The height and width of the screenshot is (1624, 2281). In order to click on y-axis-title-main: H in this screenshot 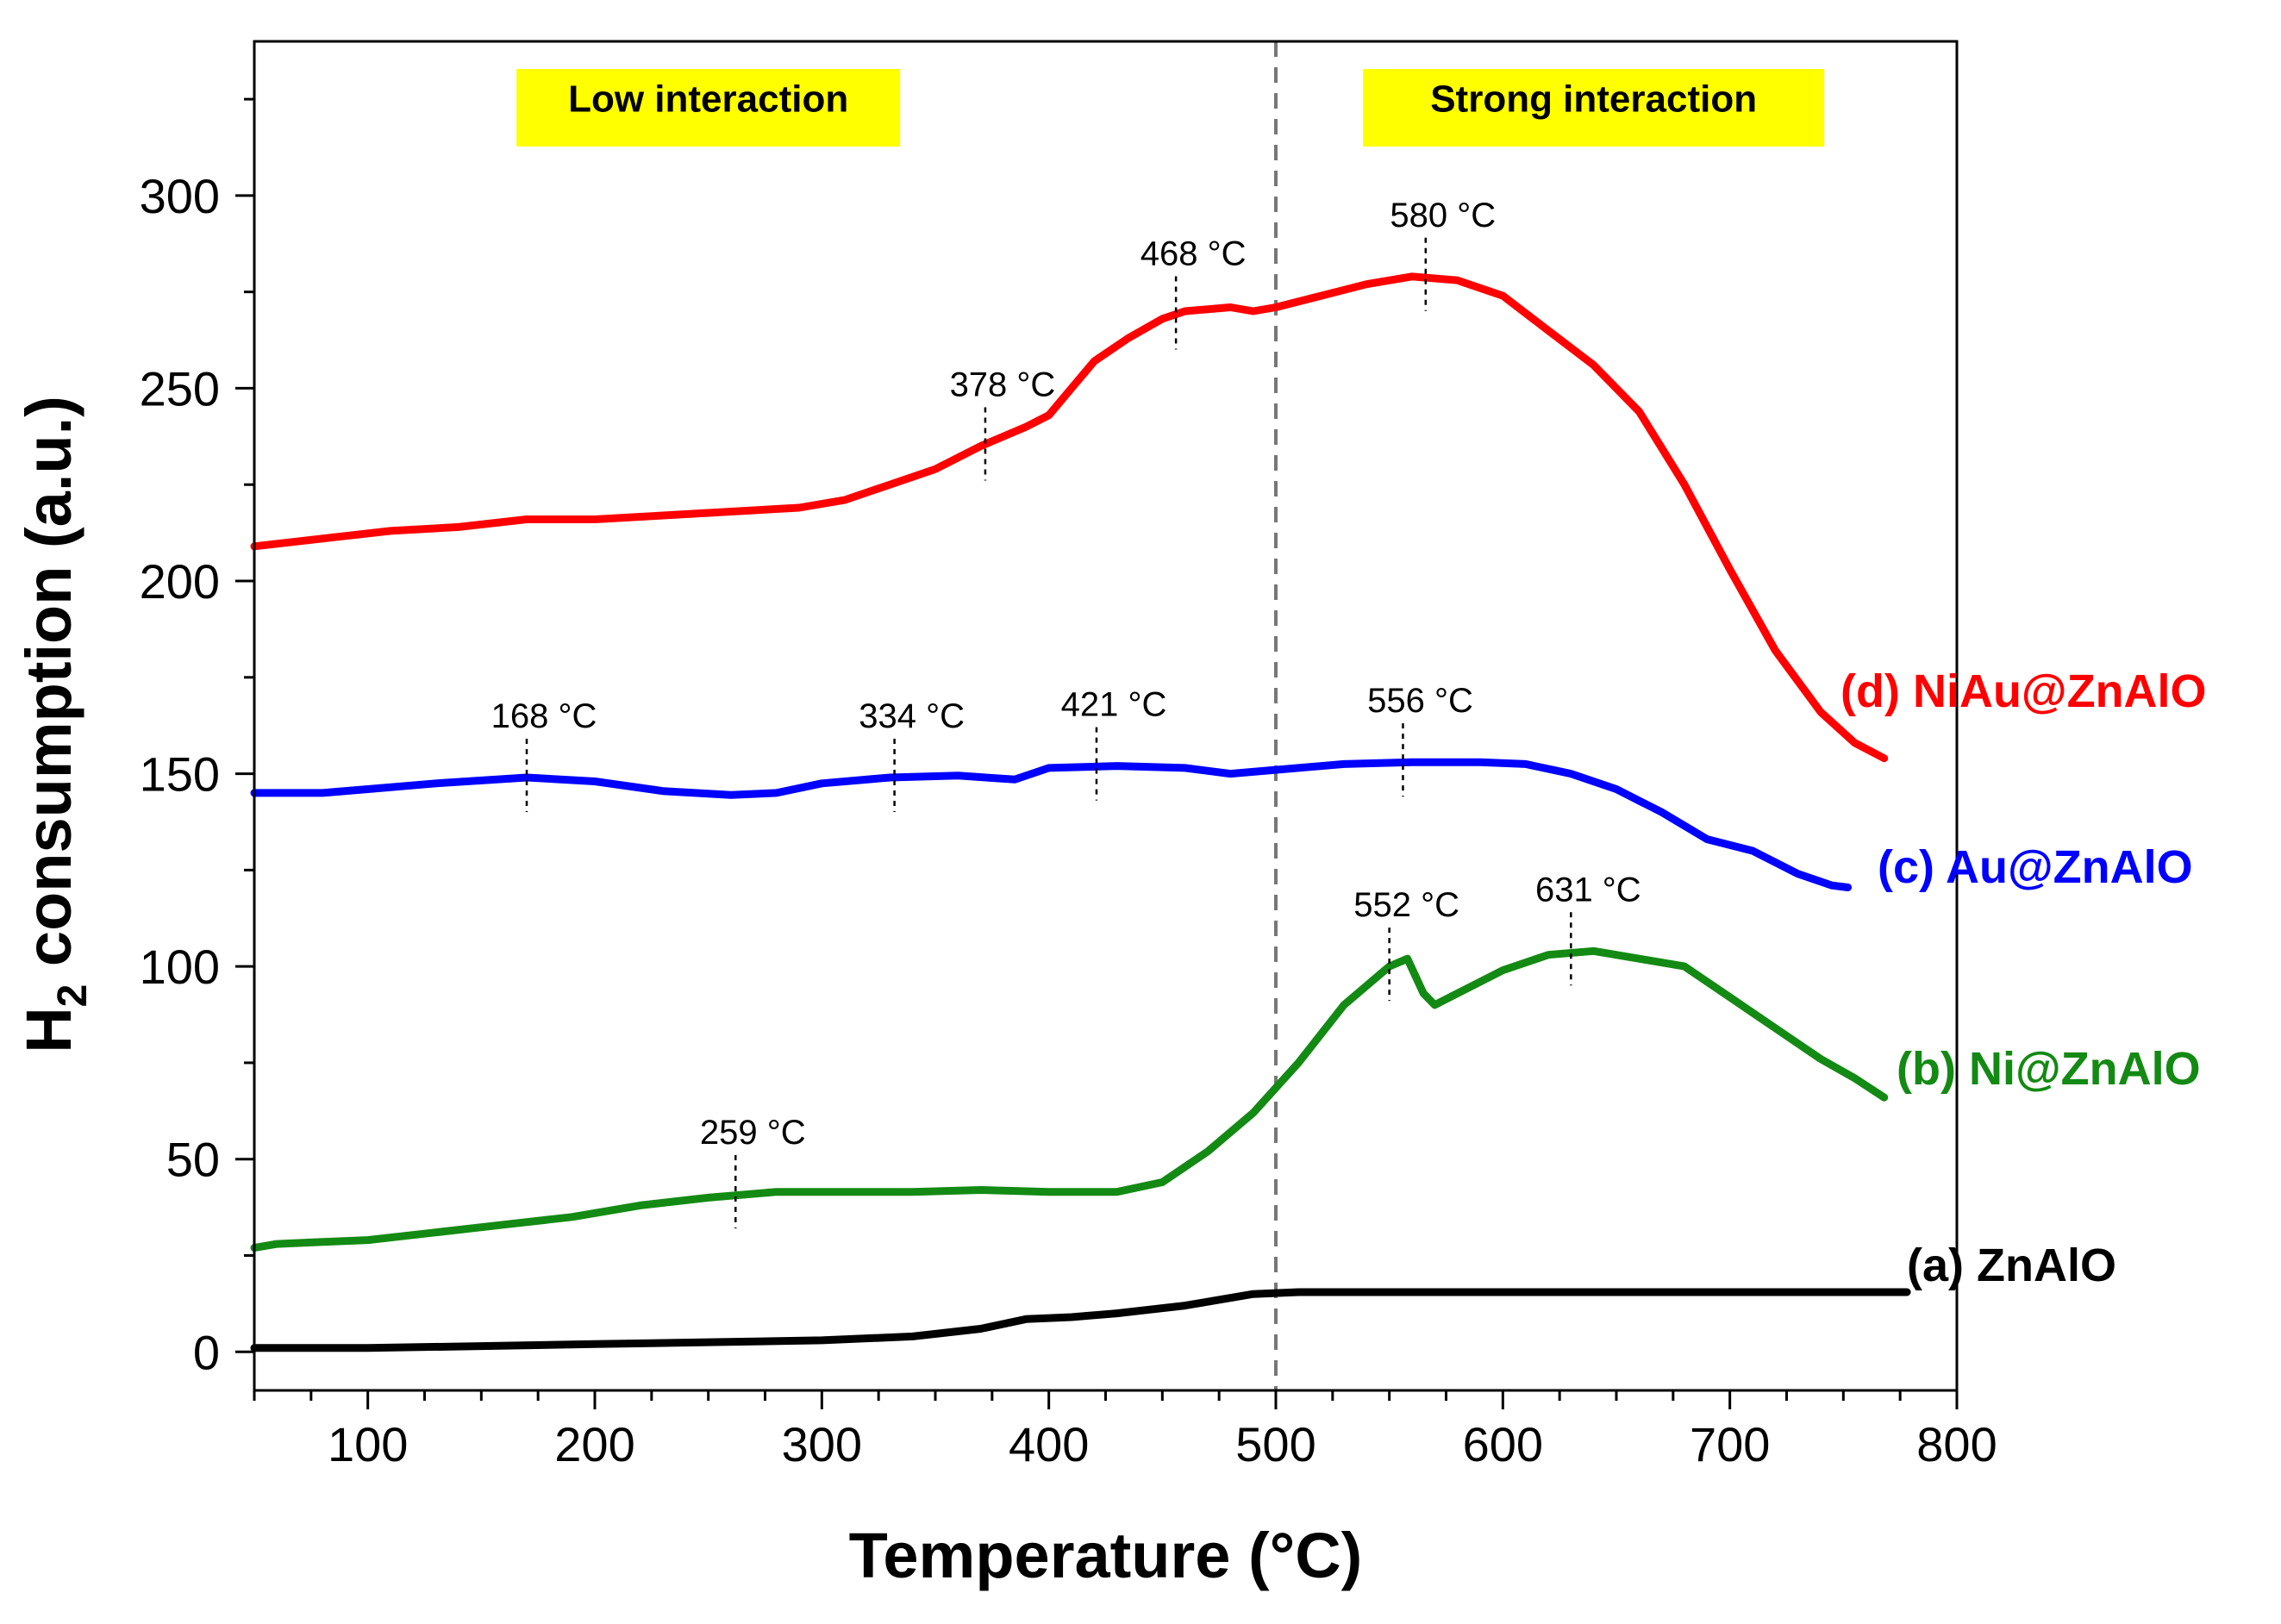, I will do `click(48, 1030)`.